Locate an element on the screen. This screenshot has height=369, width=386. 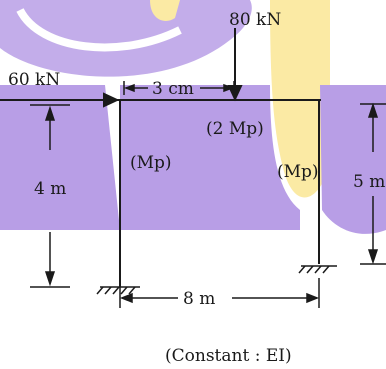
load-left-label: 60 kN is located at coordinates (34, 80).